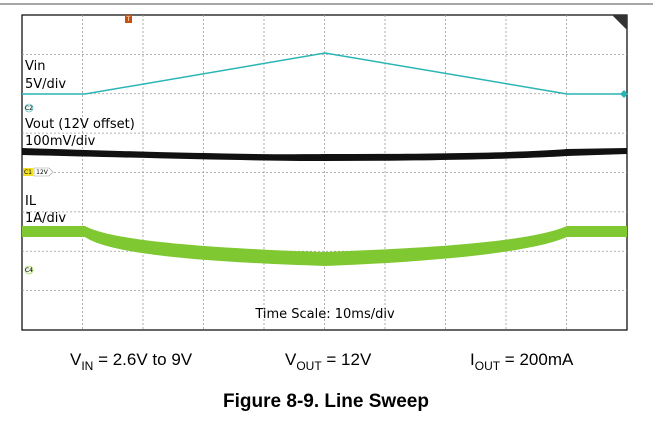 This screenshot has height=425, width=653. What do you see at coordinates (35, 66) in the screenshot?
I see `trace-name: Vin` at bounding box center [35, 66].